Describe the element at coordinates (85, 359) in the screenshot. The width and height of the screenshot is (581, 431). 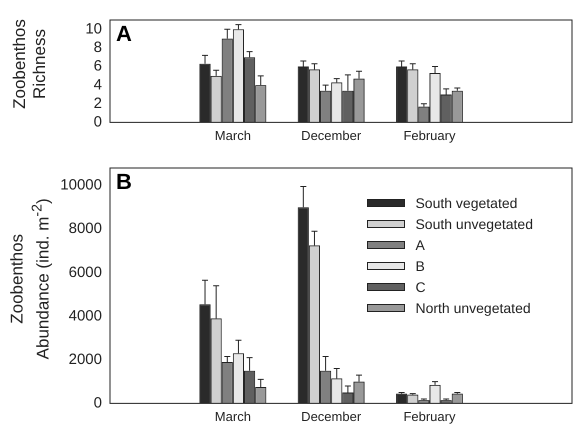
I see `y-tick-label: 2000` at that location.